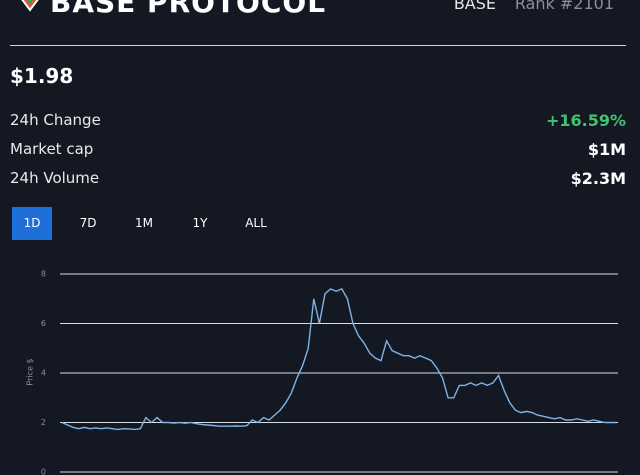 The image size is (640, 475). What do you see at coordinates (598, 178) in the screenshot?
I see `stat-value: $2.3M` at bounding box center [598, 178].